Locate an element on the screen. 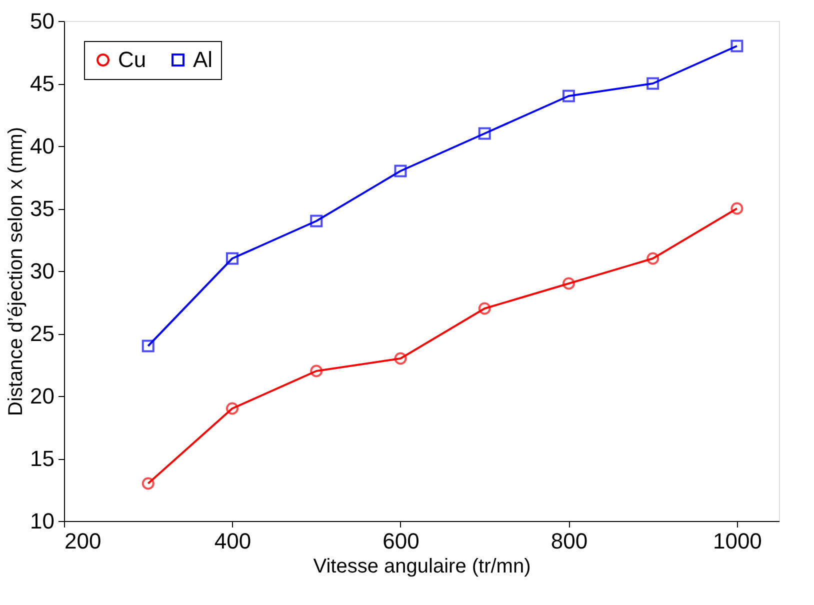 The height and width of the screenshot is (605, 814). x-tick-label: 1000 is located at coordinates (737, 541).